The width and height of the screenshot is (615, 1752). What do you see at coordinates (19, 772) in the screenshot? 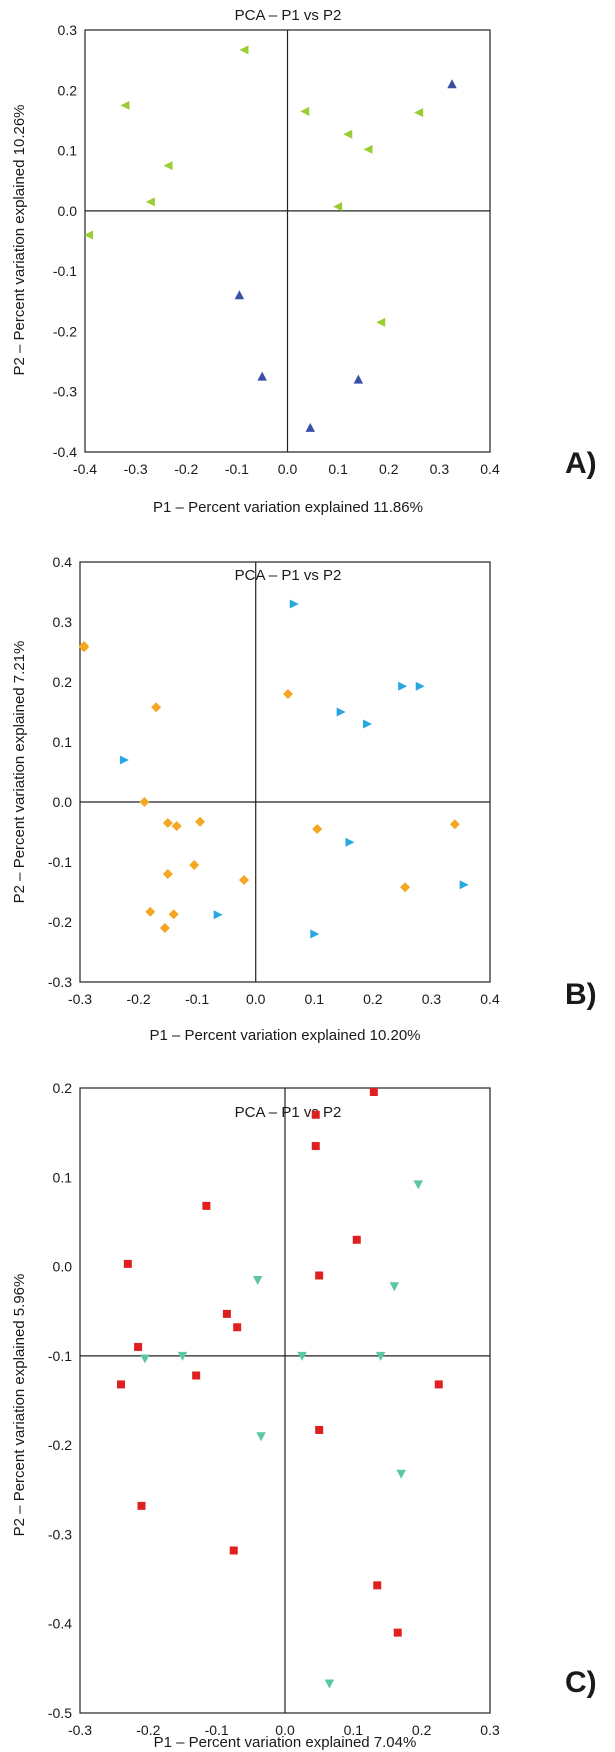
I see `panel-b-y-axis-label: P2 – Percent variation explained 7.21%` at bounding box center [19, 772].